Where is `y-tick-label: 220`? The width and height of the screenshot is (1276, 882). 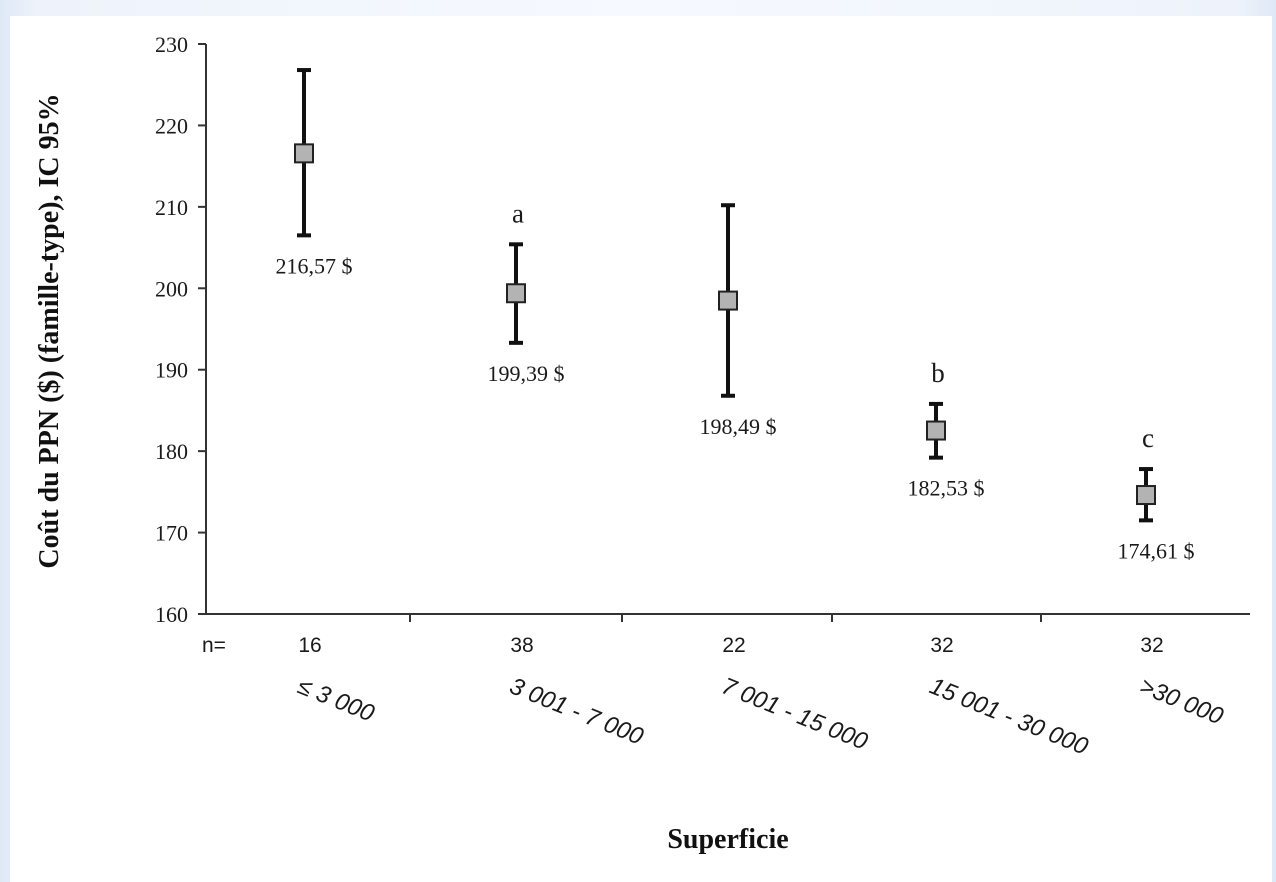 y-tick-label: 220 is located at coordinates (171, 125).